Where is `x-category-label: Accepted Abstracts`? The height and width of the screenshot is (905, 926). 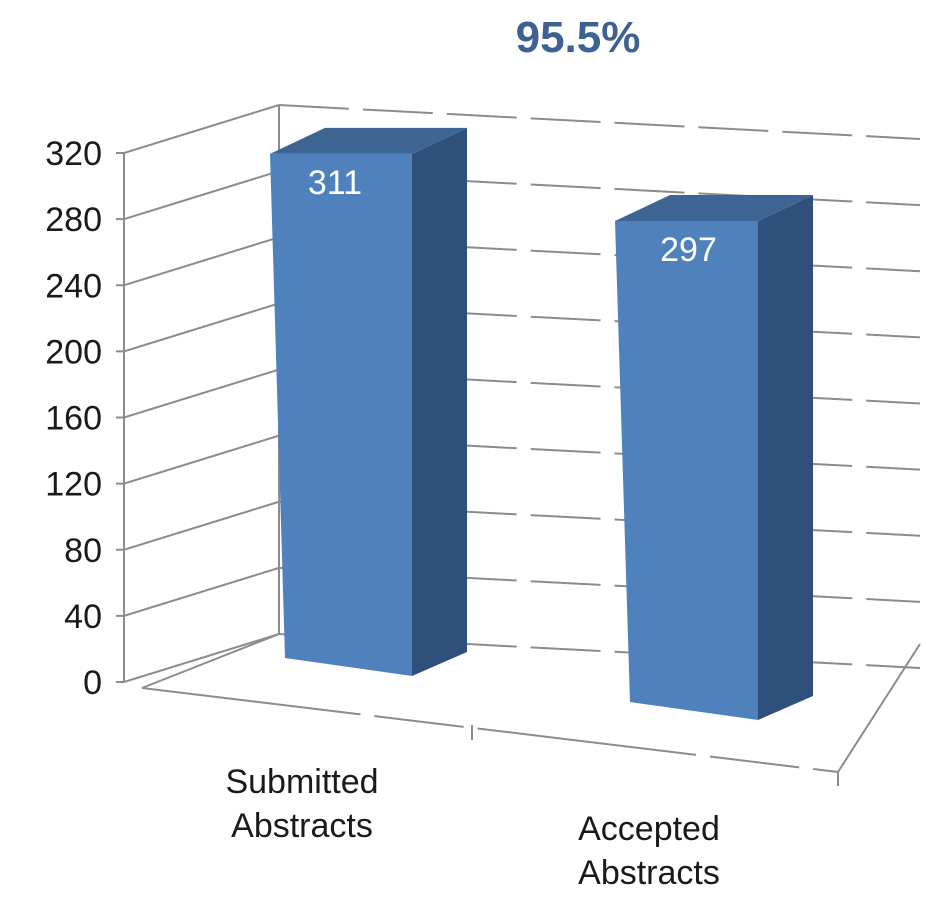
x-category-label: Accepted Abstracts is located at coordinates (649, 851).